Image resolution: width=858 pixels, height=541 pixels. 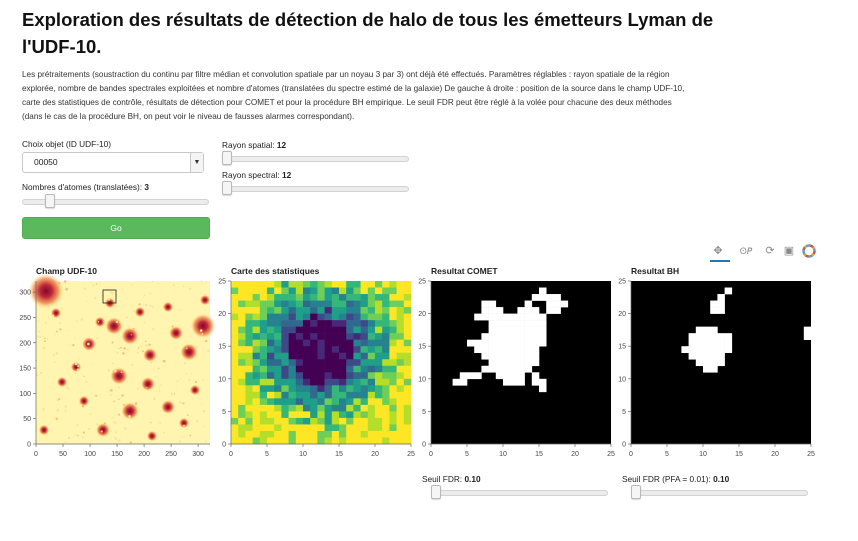 What do you see at coordinates (256, 175) in the screenshot?
I see `spectral-label-row: Rayon spectral: 12` at bounding box center [256, 175].